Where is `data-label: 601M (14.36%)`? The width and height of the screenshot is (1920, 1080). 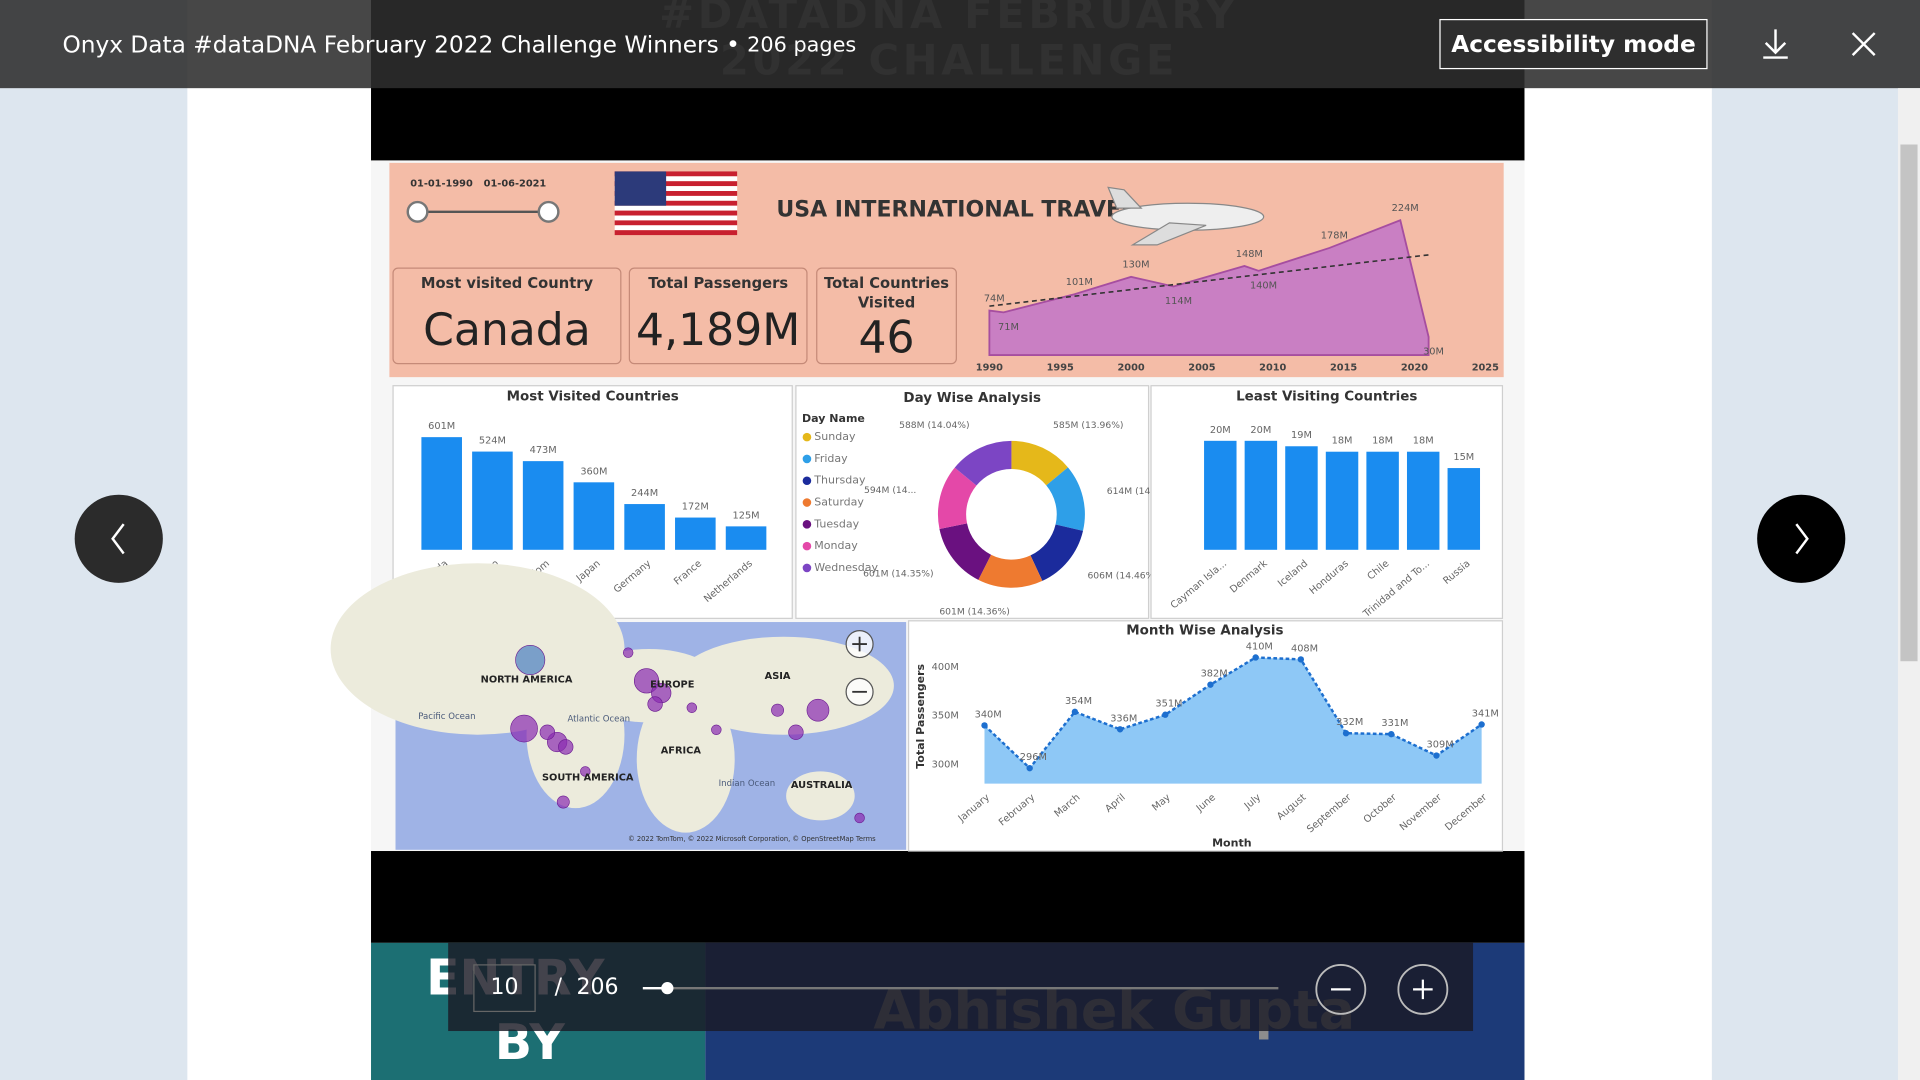
data-label: 601M (14.36%) is located at coordinates (974, 612).